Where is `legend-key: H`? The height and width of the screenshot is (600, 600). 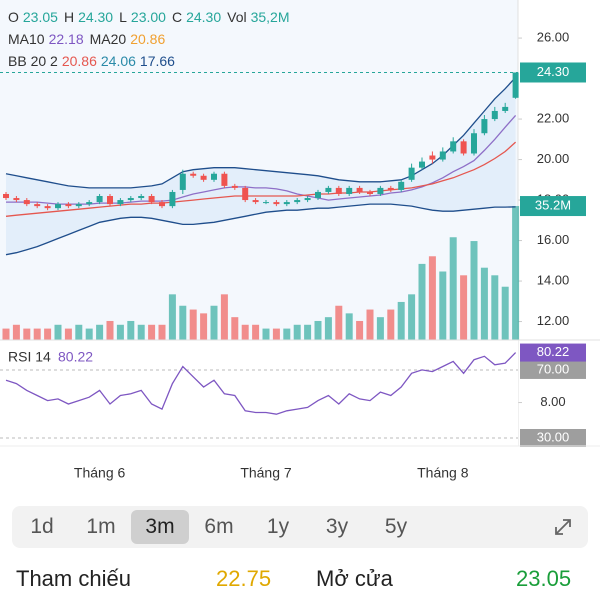 legend-key: H is located at coordinates (69, 17).